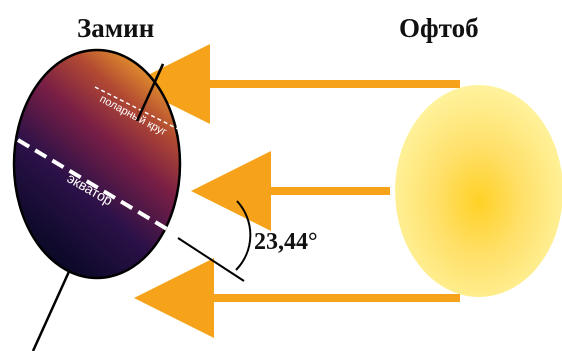 This screenshot has width=562, height=351. What do you see at coordinates (211, 259) in the screenshot?
I see `ecliptic-normal-line` at bounding box center [211, 259].